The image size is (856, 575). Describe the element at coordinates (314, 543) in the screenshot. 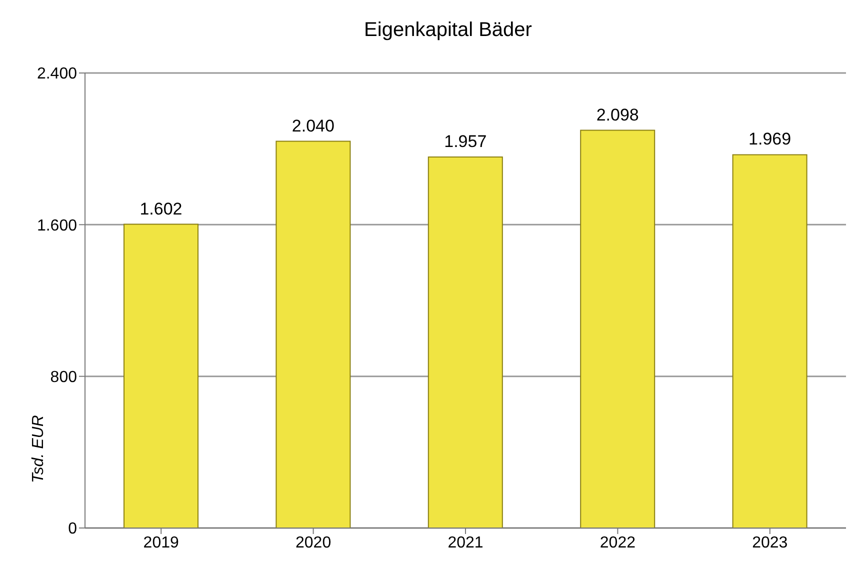

I see `x-tick-label: 2020` at that location.